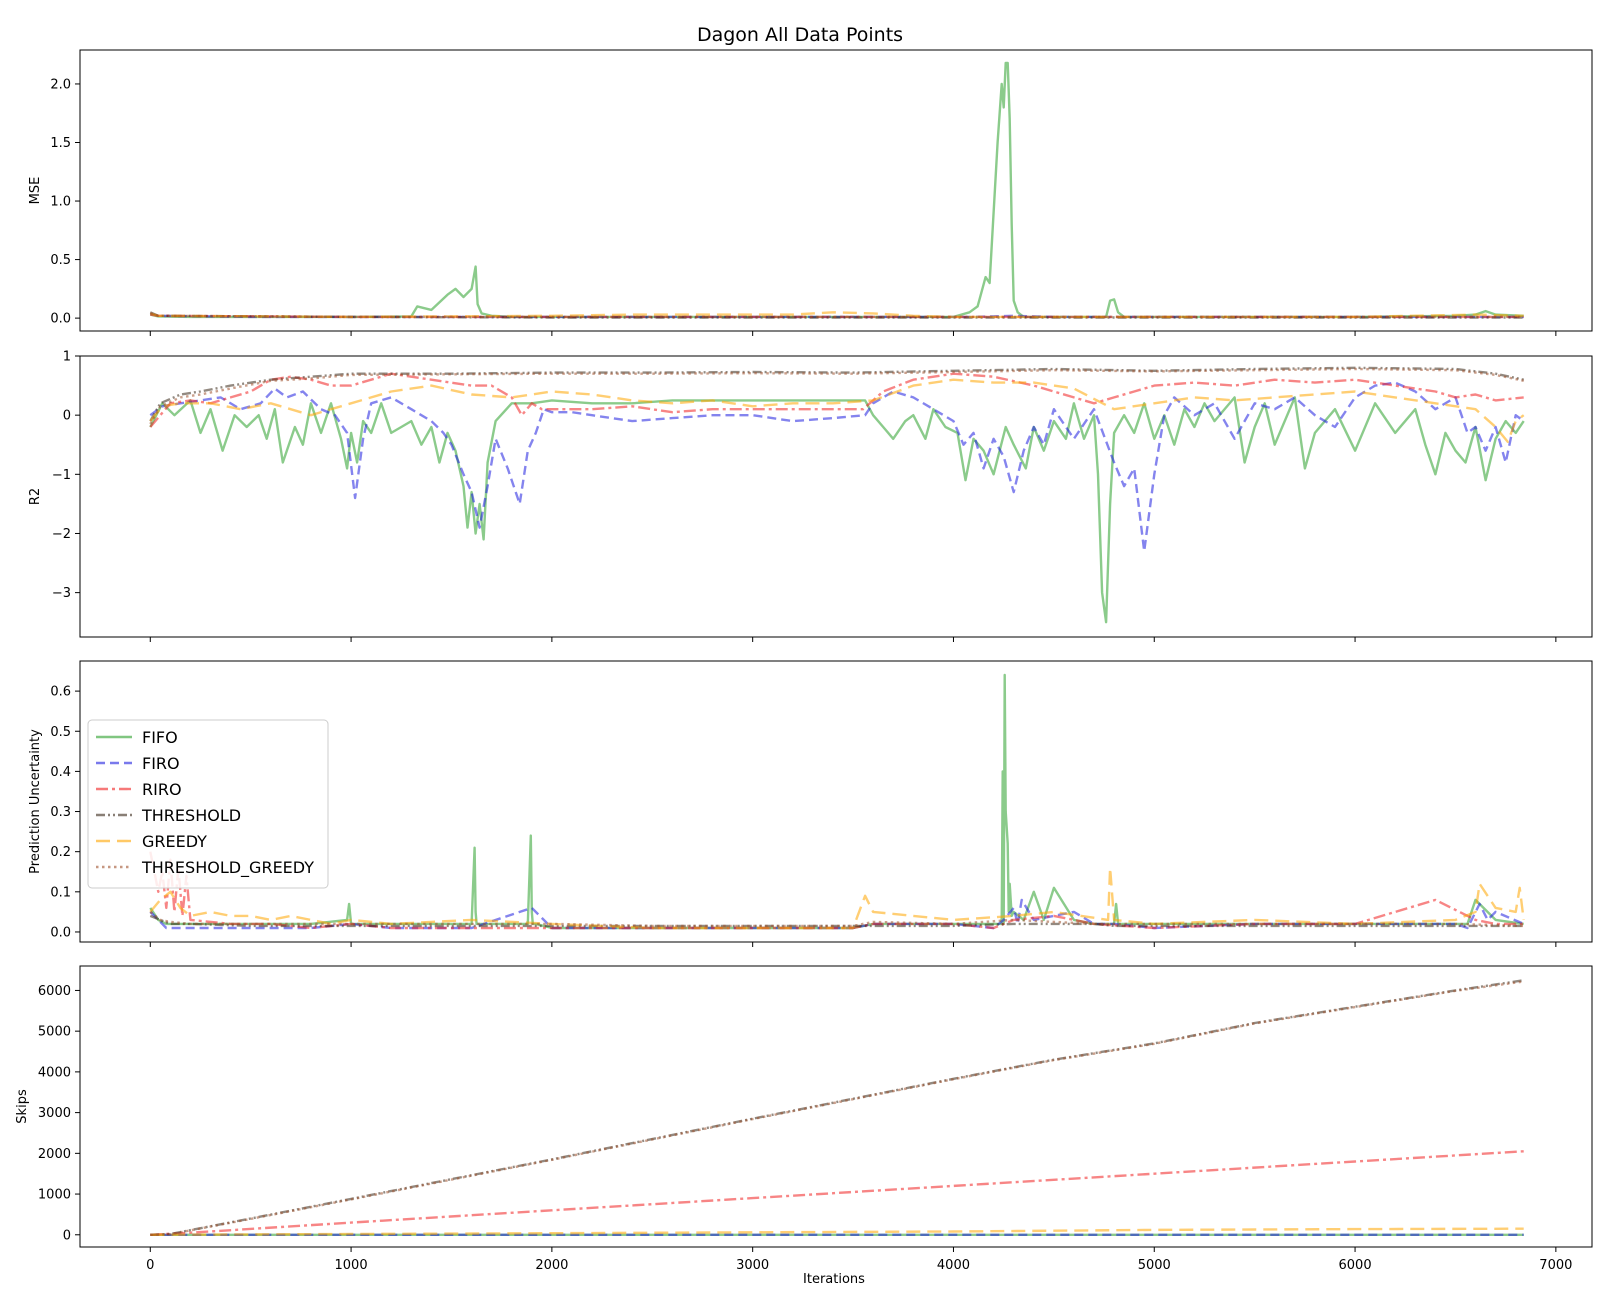 This screenshot has height=1300, width=1600. Describe the element at coordinates (227, 868) in the screenshot. I see `legend-label-threshold-greedy: THRESHOLD_GREEDY` at that location.